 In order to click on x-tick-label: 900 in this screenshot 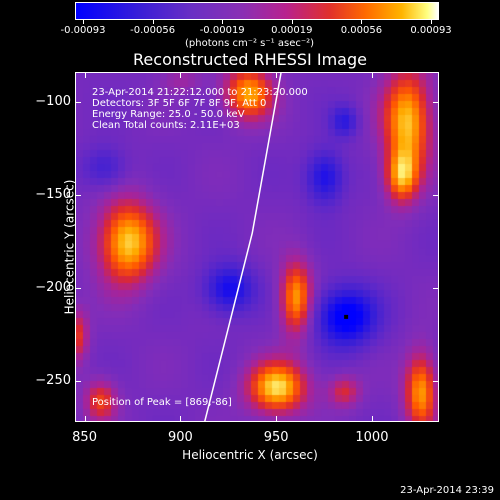, I will do `click(180, 437)`.